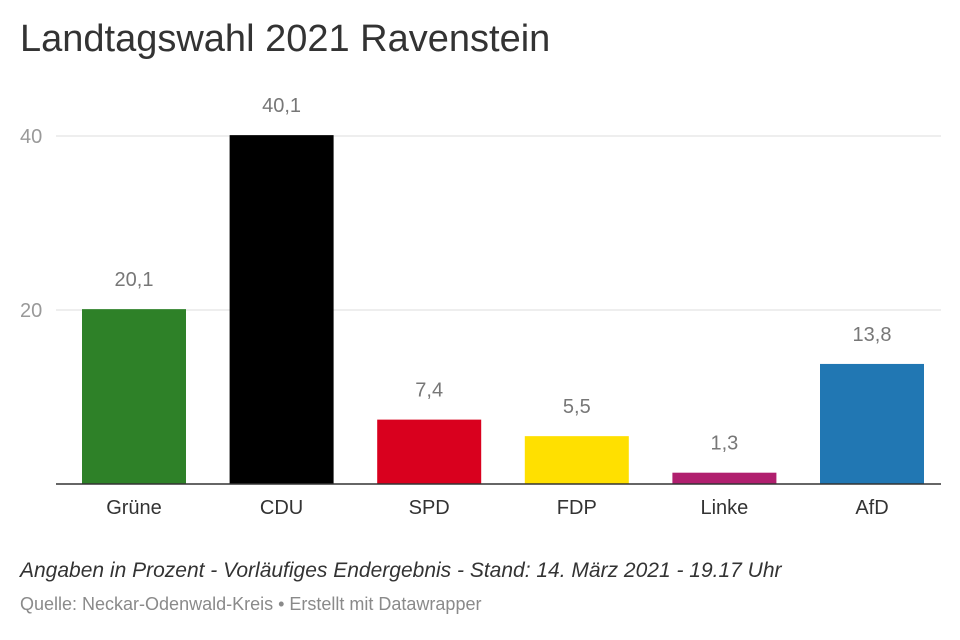 This screenshot has width=960, height=640. I want to click on category-label: SPD, so click(429, 508).